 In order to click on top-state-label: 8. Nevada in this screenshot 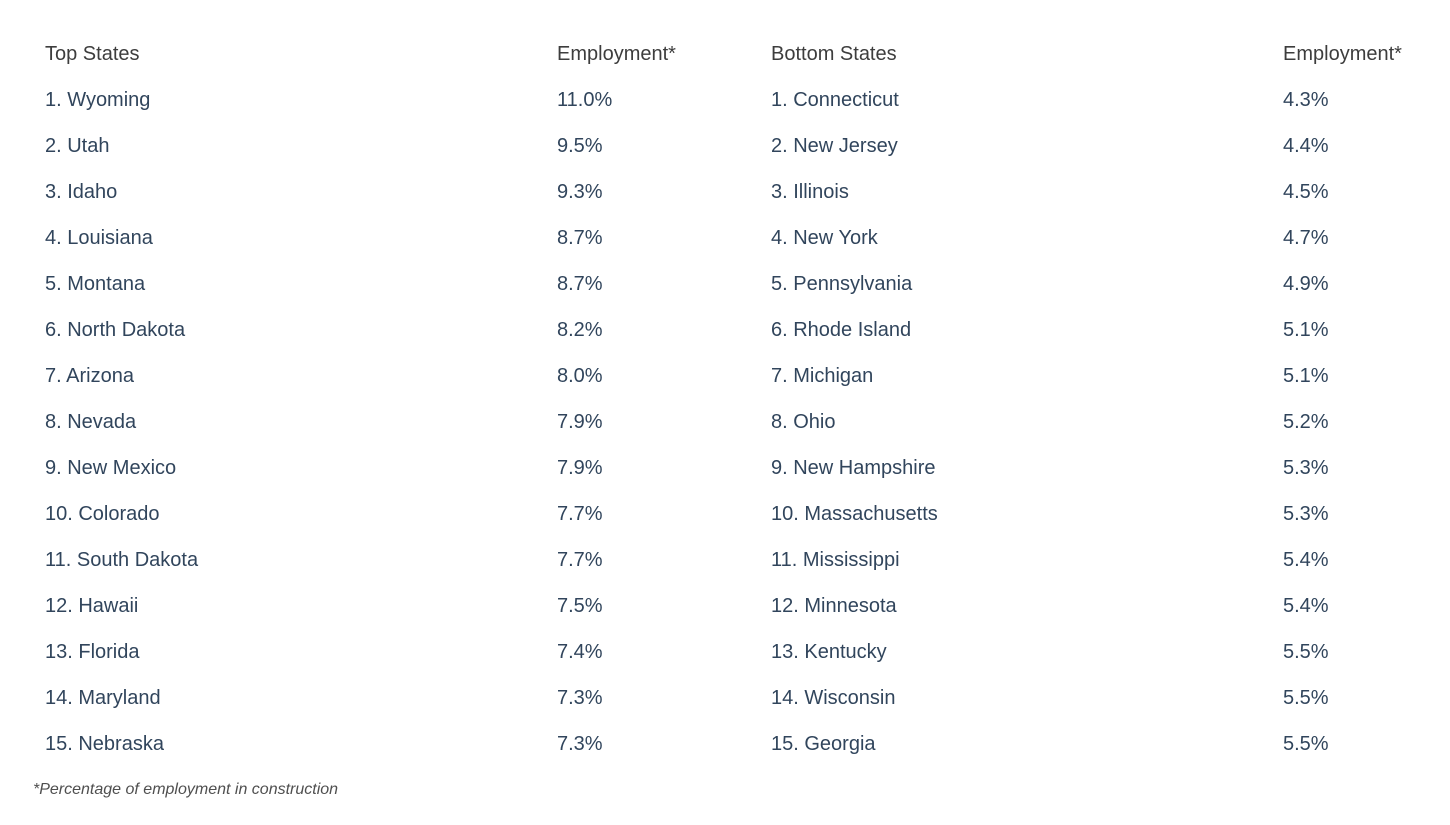, I will do `click(91, 422)`.